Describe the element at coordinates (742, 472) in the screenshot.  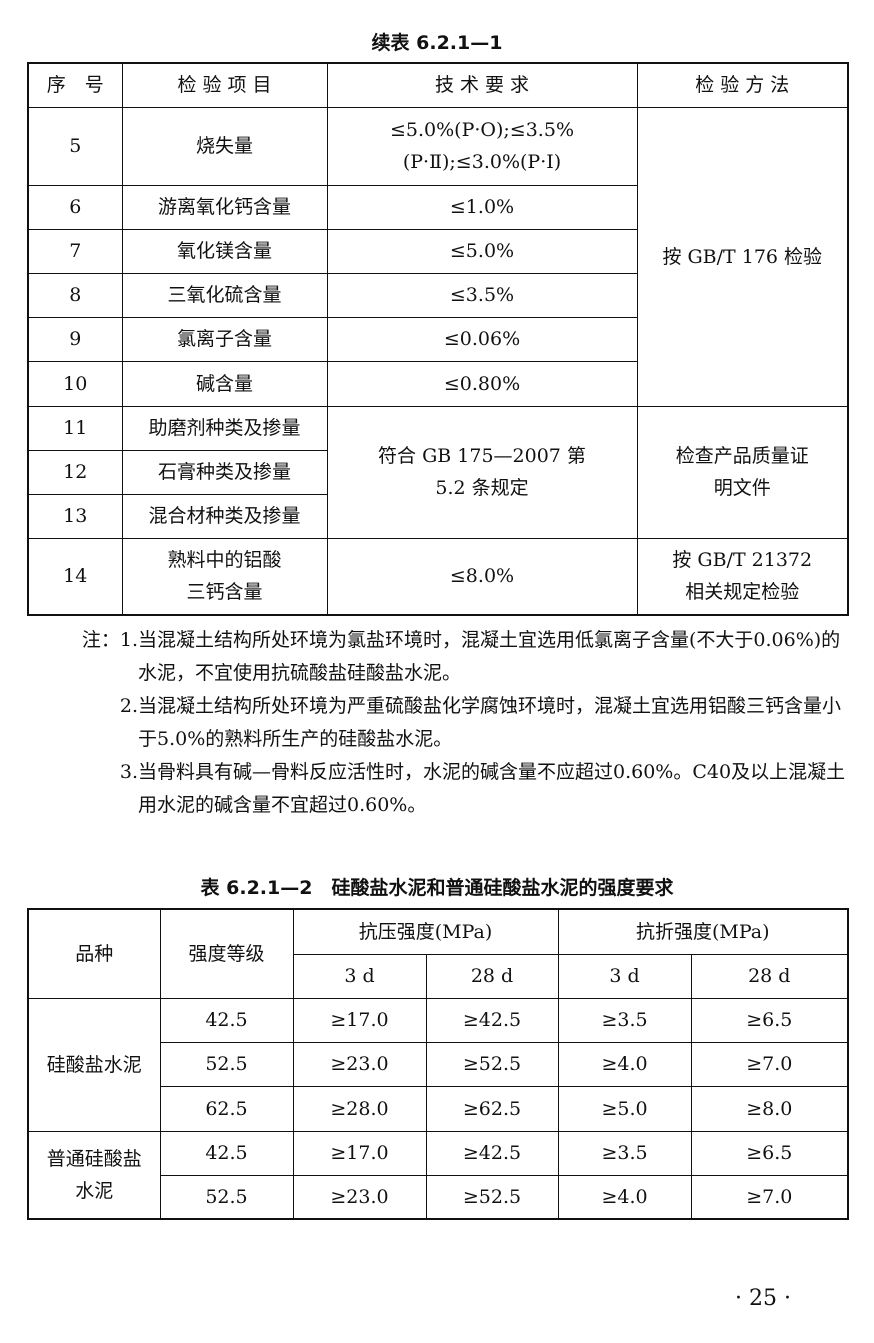
I see `cell: 检查产品质量证明文件` at that location.